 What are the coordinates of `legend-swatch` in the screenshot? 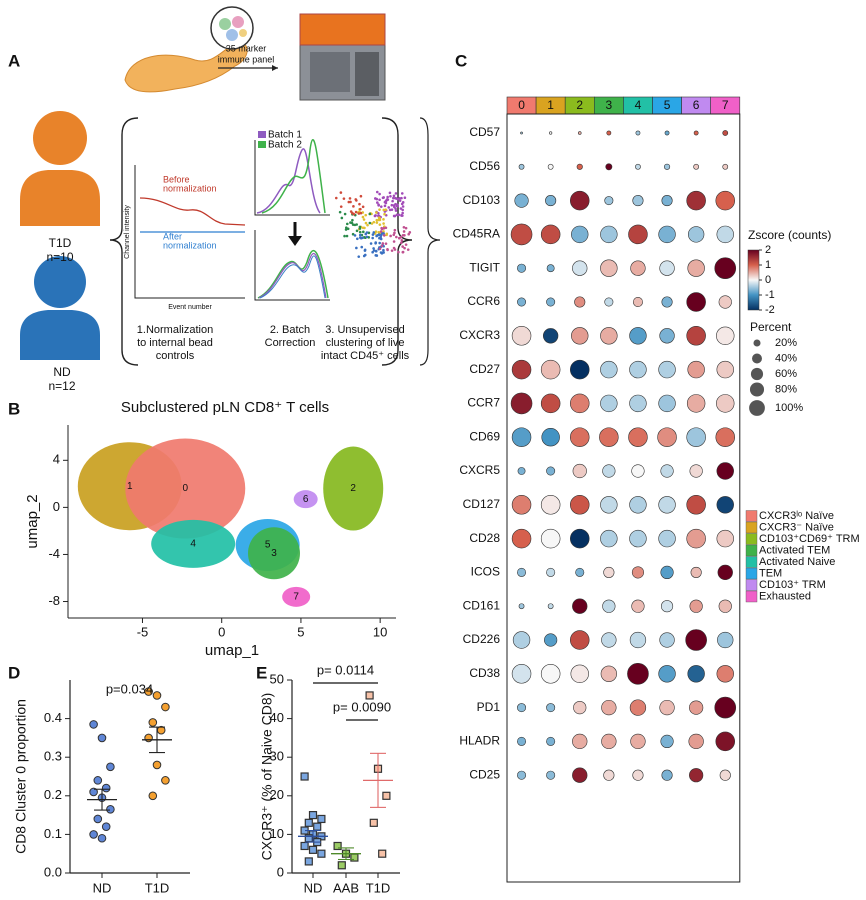 It's located at (751, 562).